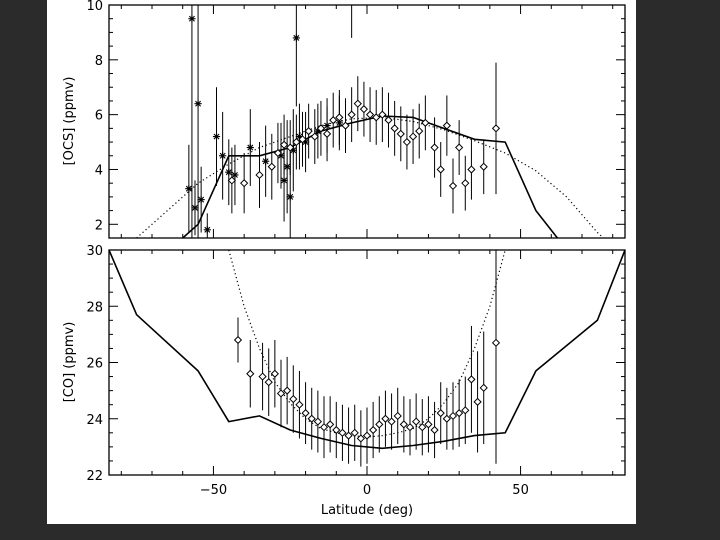 The image size is (720, 540). Describe the element at coordinates (69, 121) in the screenshot. I see `ocs-y-axis-label: [OCS] (ppmv)` at that location.